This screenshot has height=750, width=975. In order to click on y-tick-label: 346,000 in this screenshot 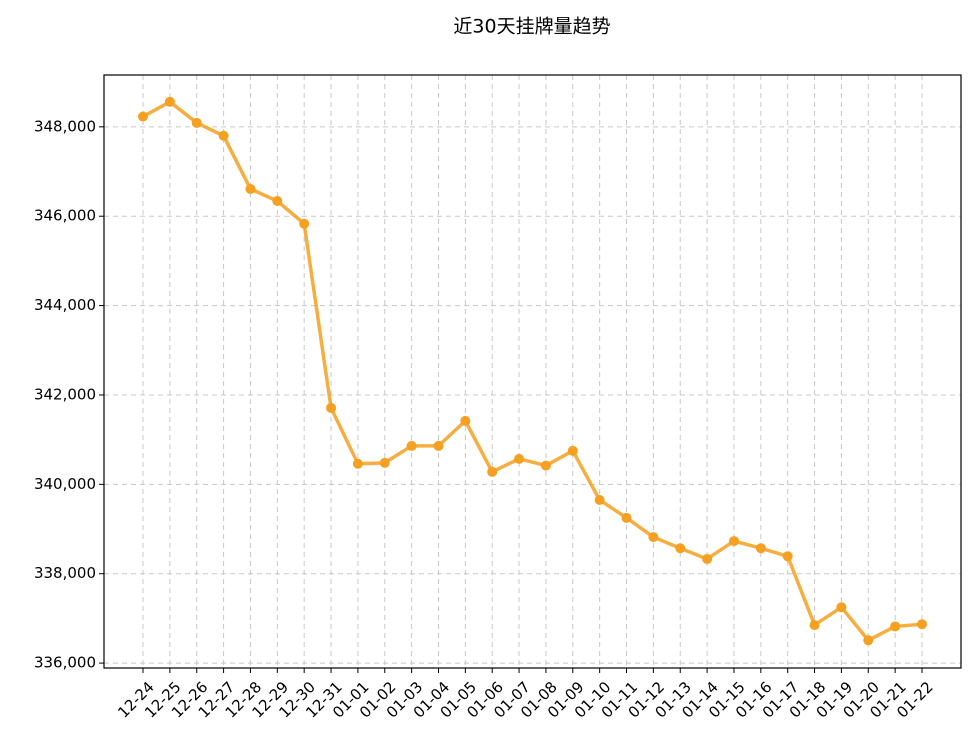, I will do `click(65, 216)`.